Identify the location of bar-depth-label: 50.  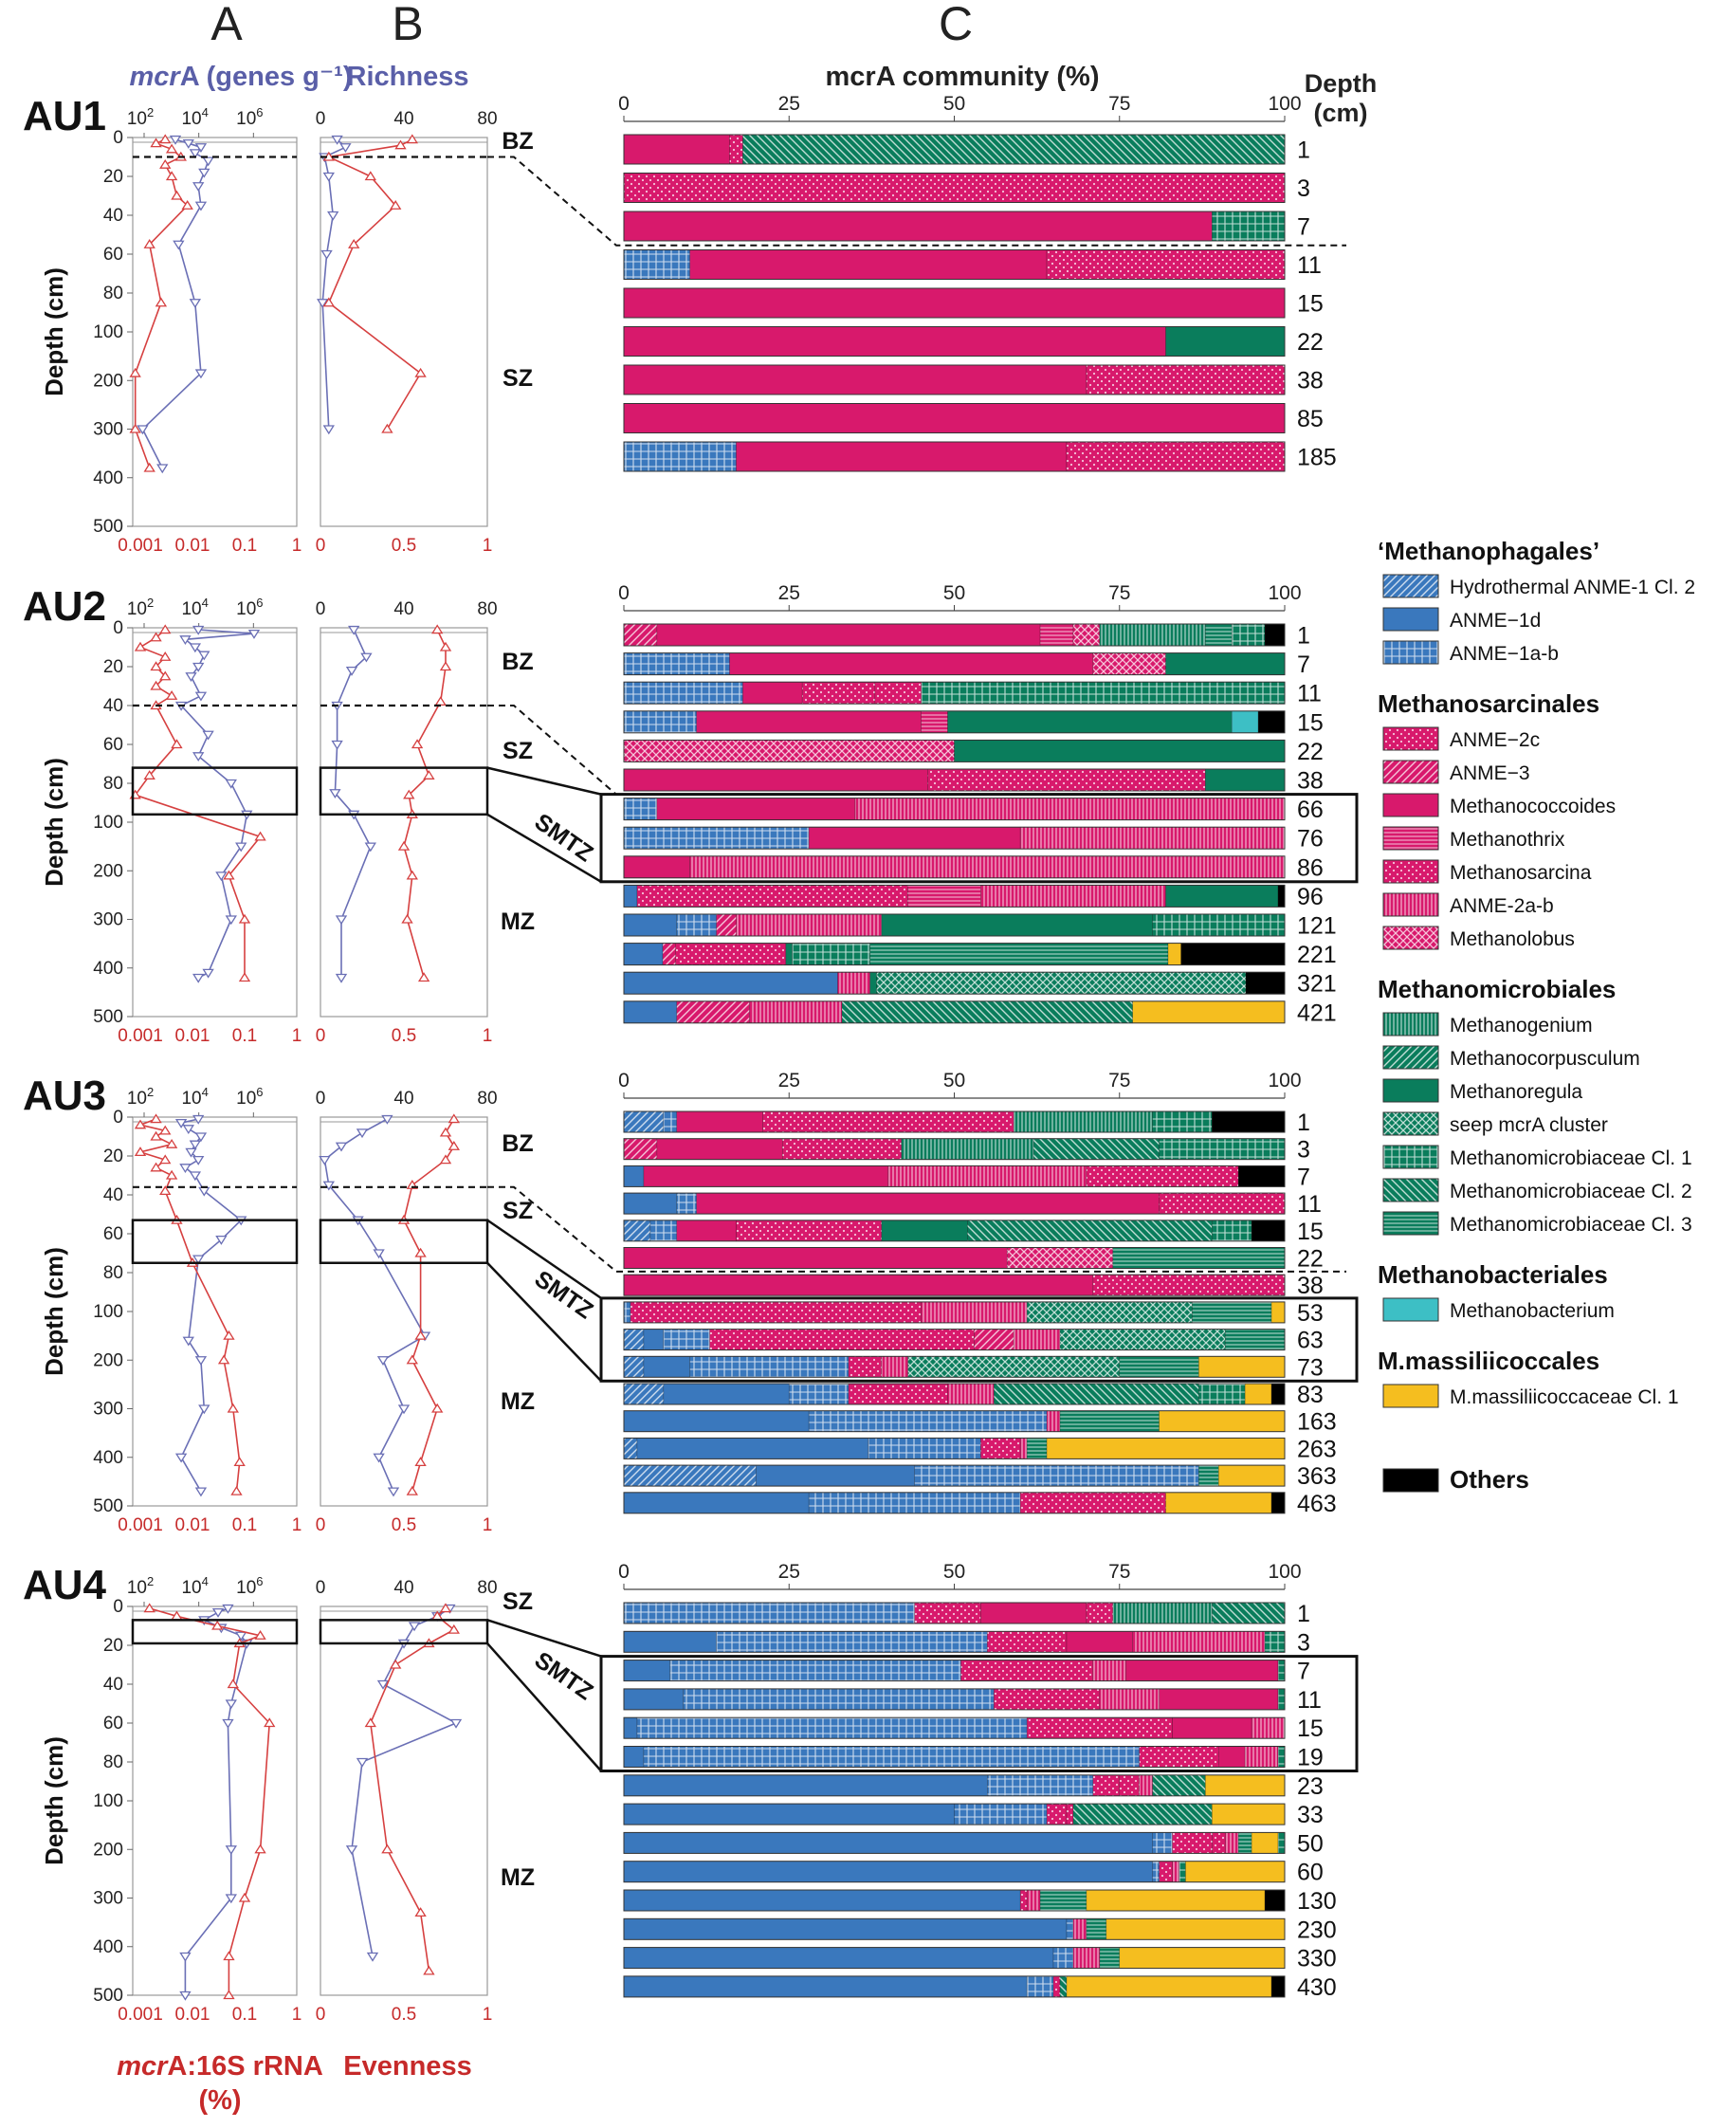
(1310, 1843).